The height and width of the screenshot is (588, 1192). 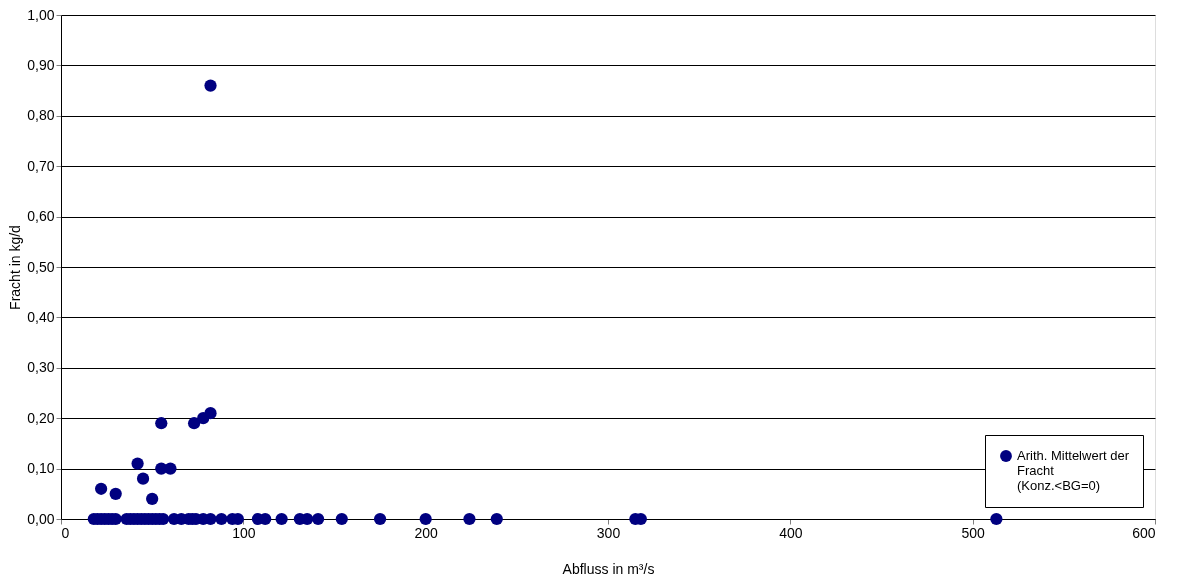 I want to click on y-tick-label: 1,00, so click(x=41, y=14).